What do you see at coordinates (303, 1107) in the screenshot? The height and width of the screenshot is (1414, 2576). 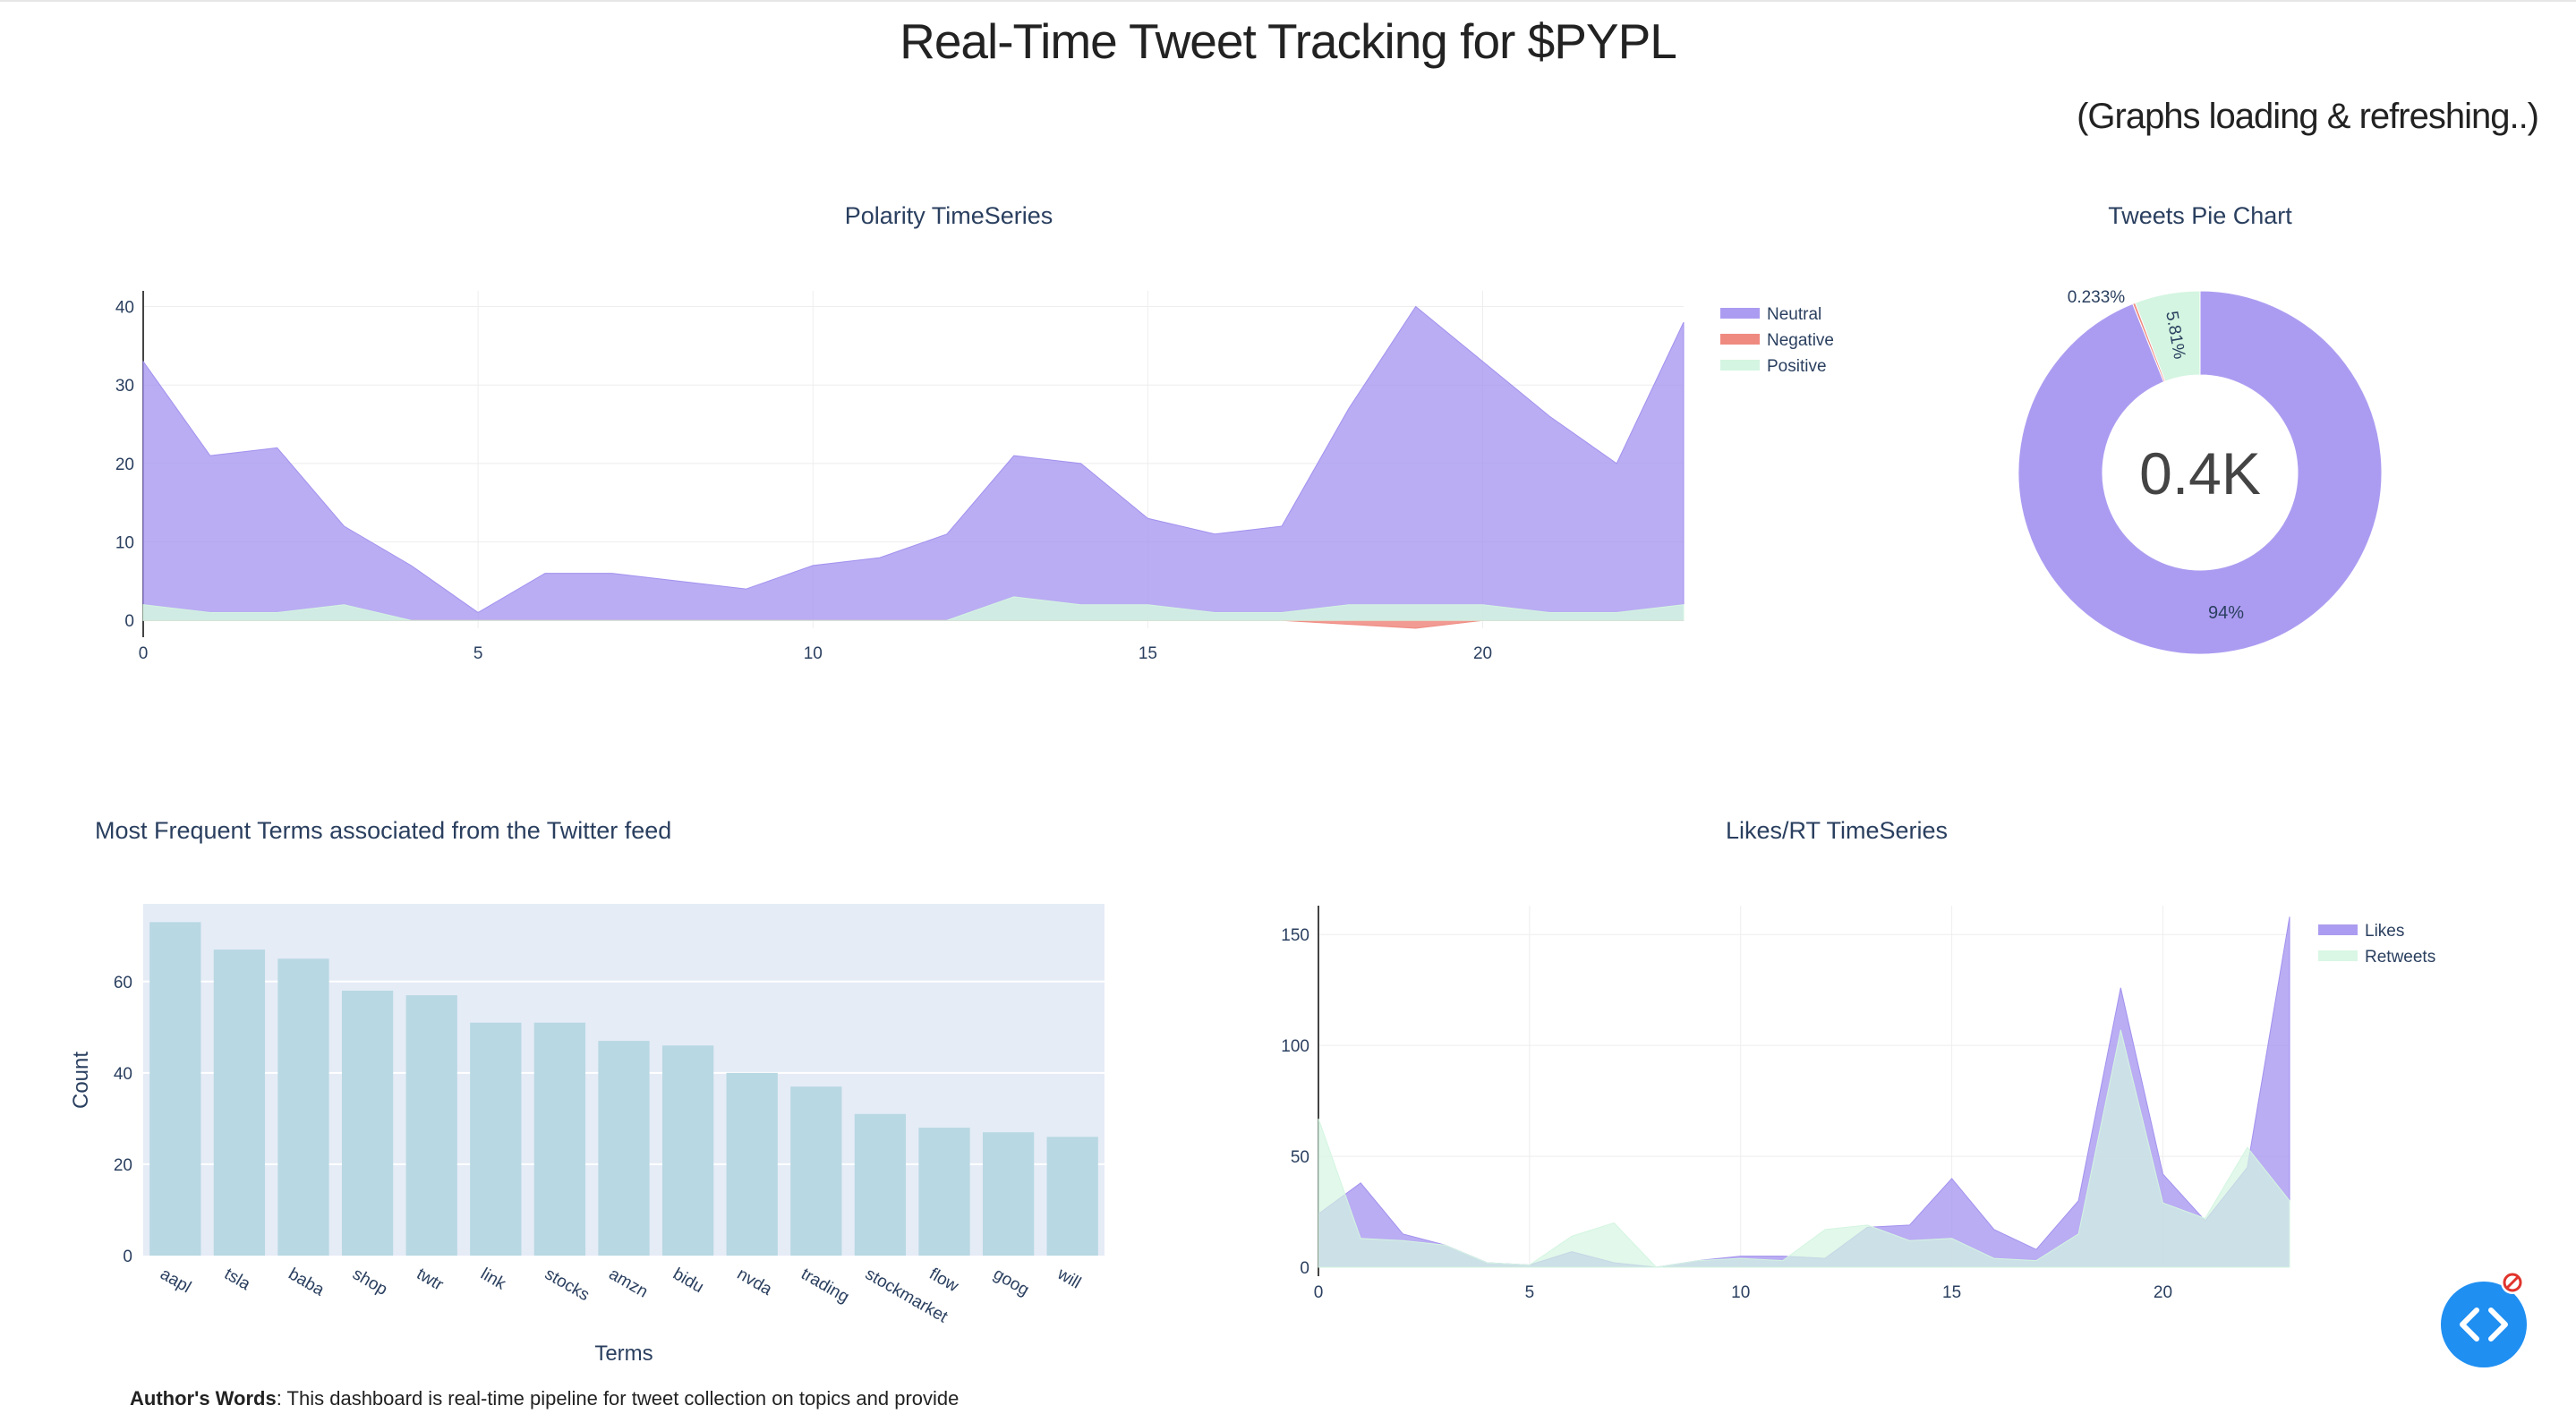 I see `terms-bar-baba` at bounding box center [303, 1107].